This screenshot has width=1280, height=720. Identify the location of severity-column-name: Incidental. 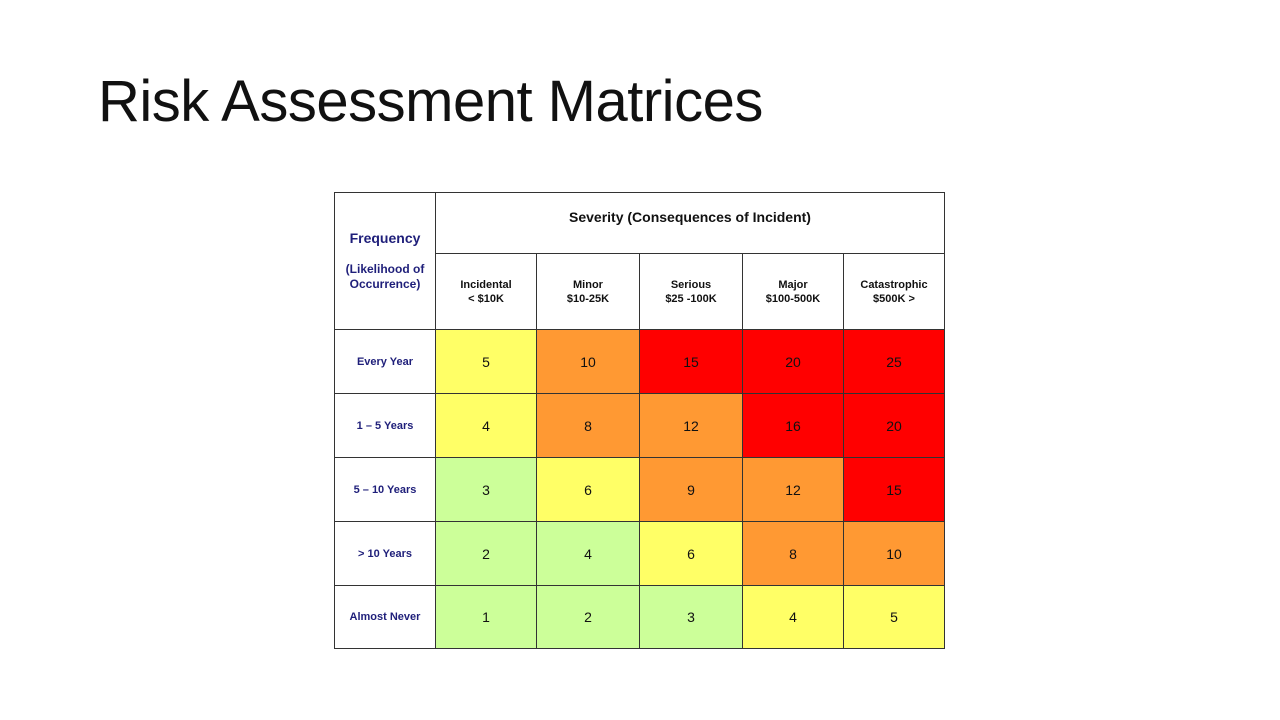
(486, 284).